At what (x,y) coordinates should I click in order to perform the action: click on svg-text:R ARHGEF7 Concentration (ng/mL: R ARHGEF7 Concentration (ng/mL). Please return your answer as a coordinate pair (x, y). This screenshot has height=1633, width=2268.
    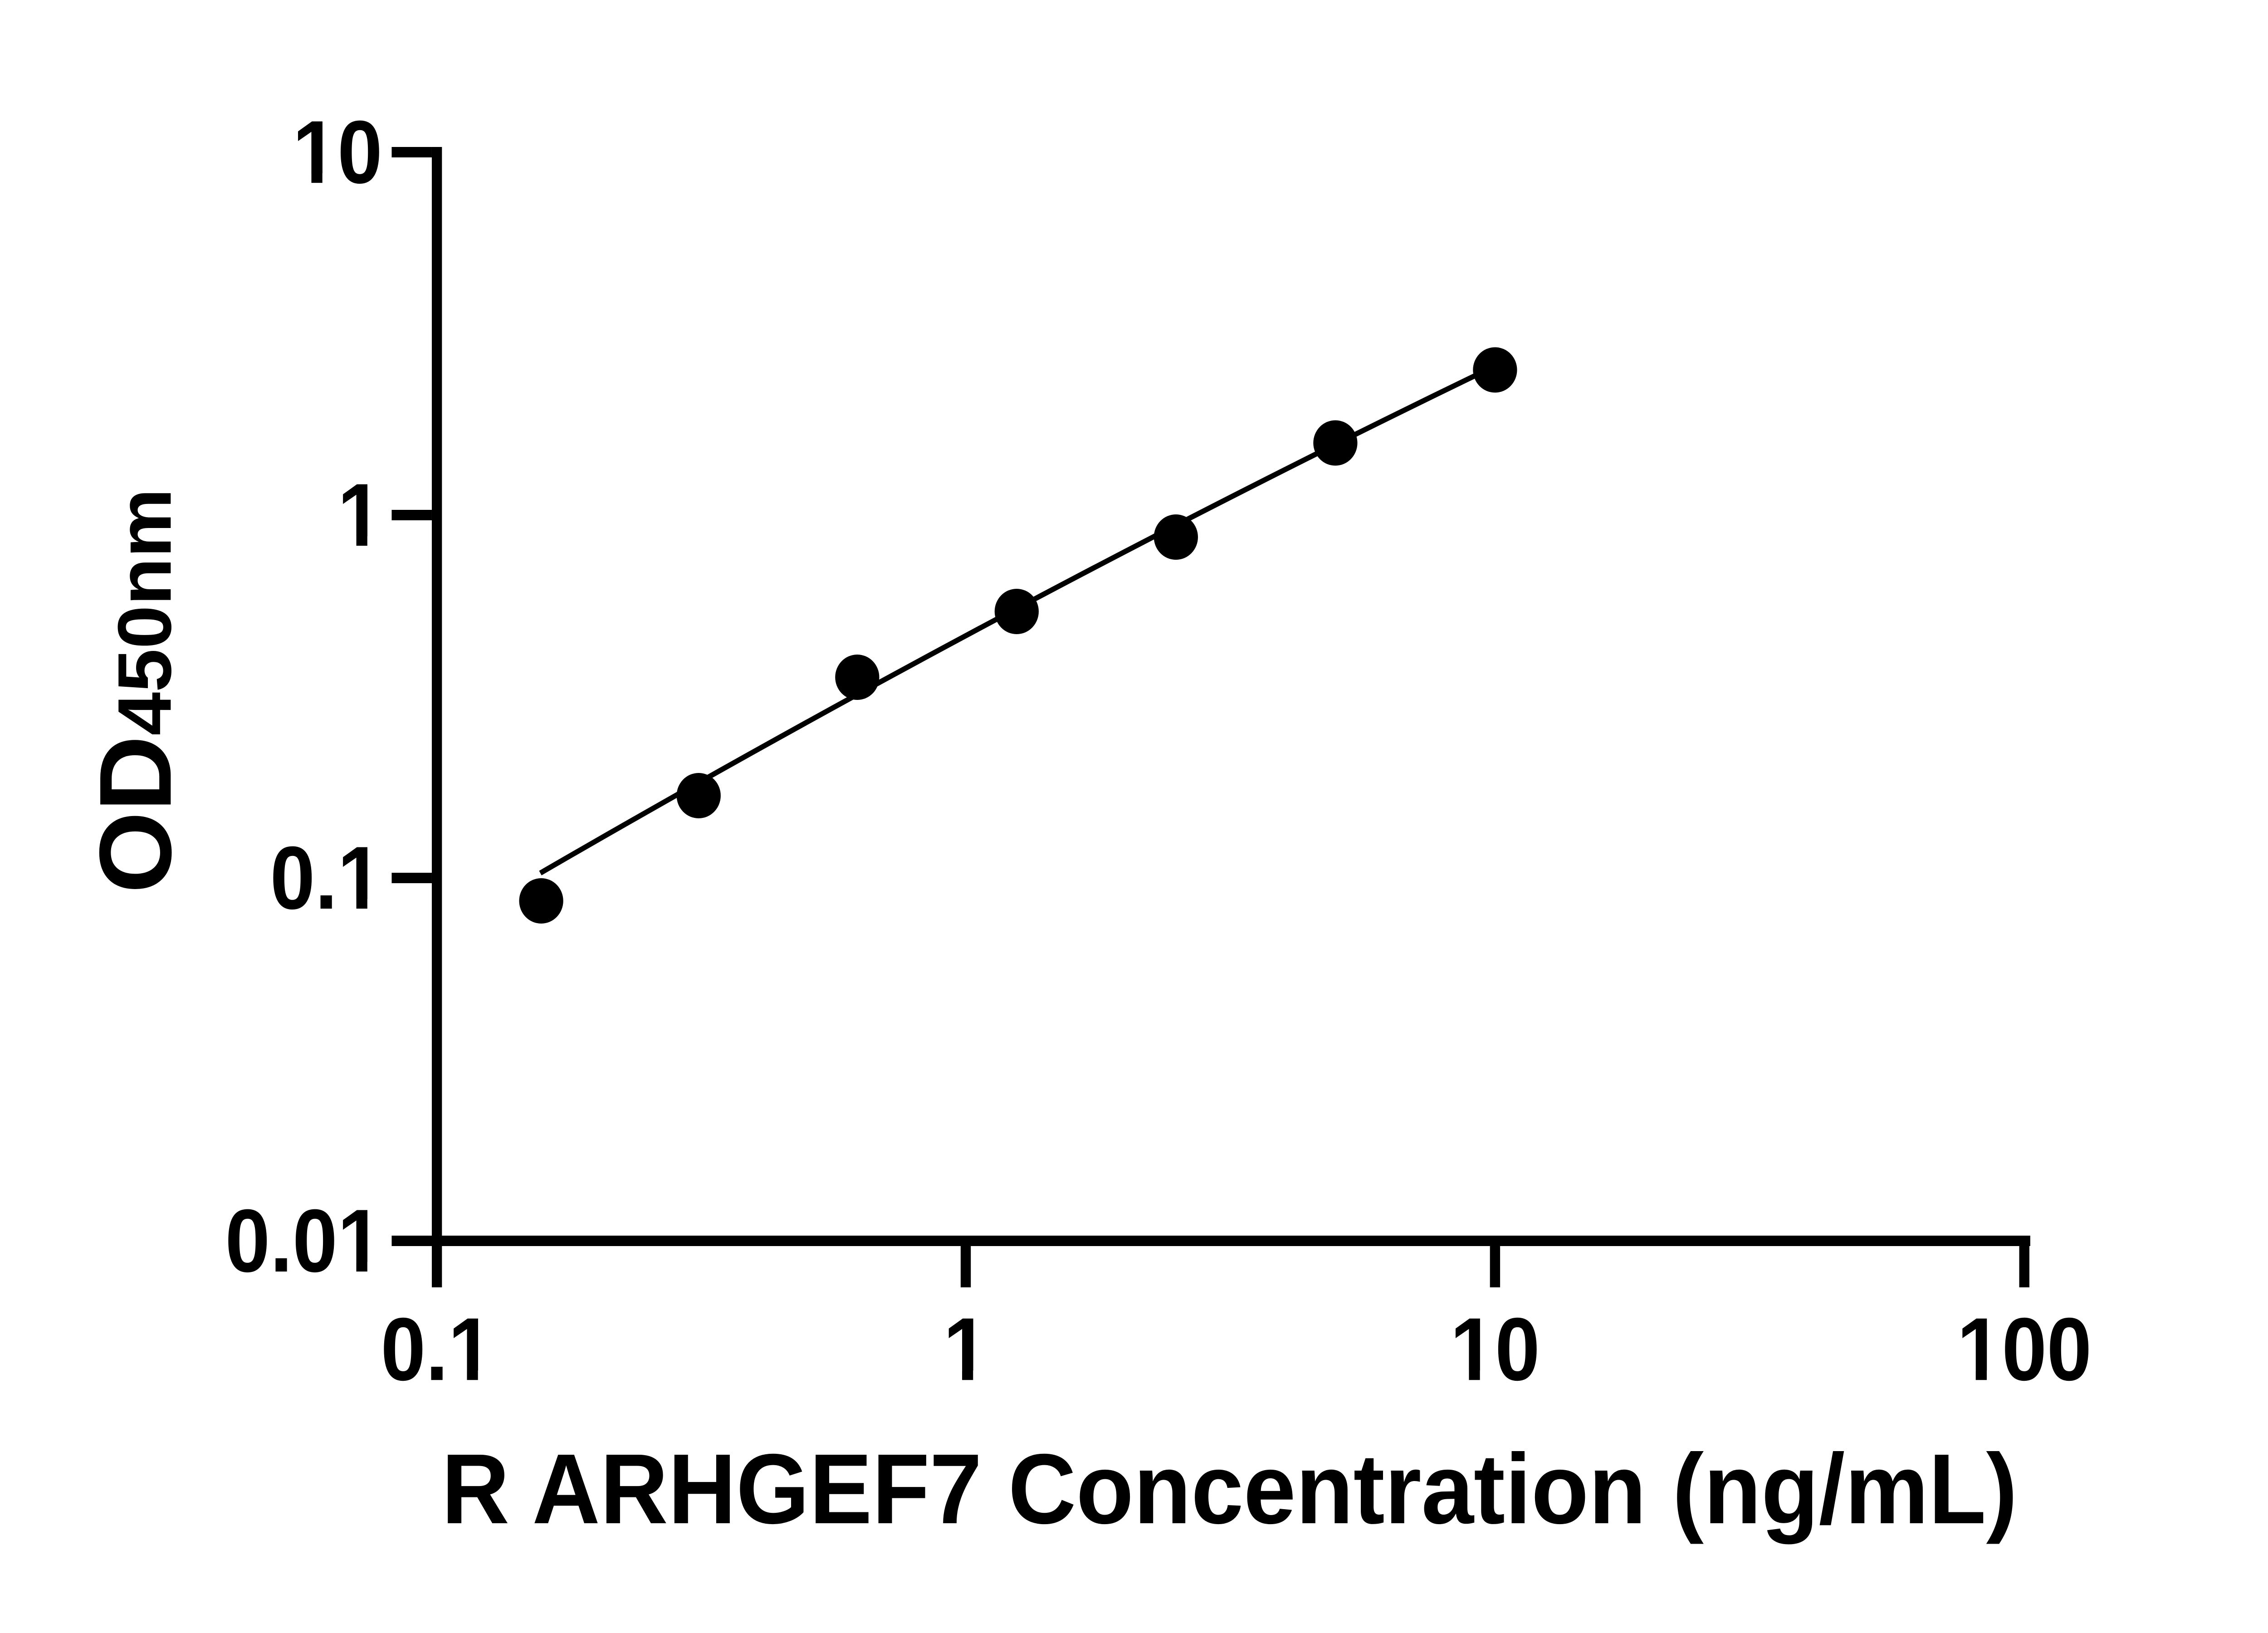
    Looking at the image, I should click on (1229, 1488).